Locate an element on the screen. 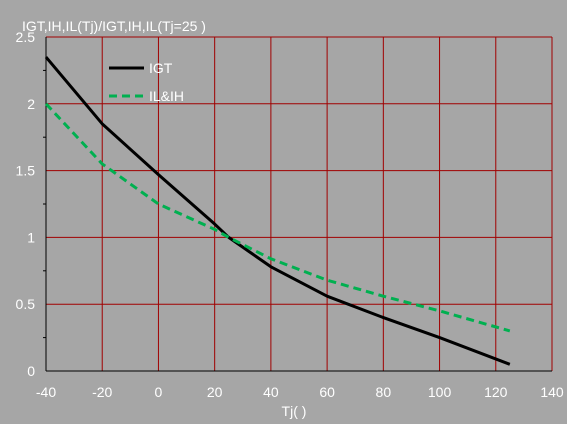 This screenshot has height=424, width=567. x-tick-label: 40 is located at coordinates (271, 392).